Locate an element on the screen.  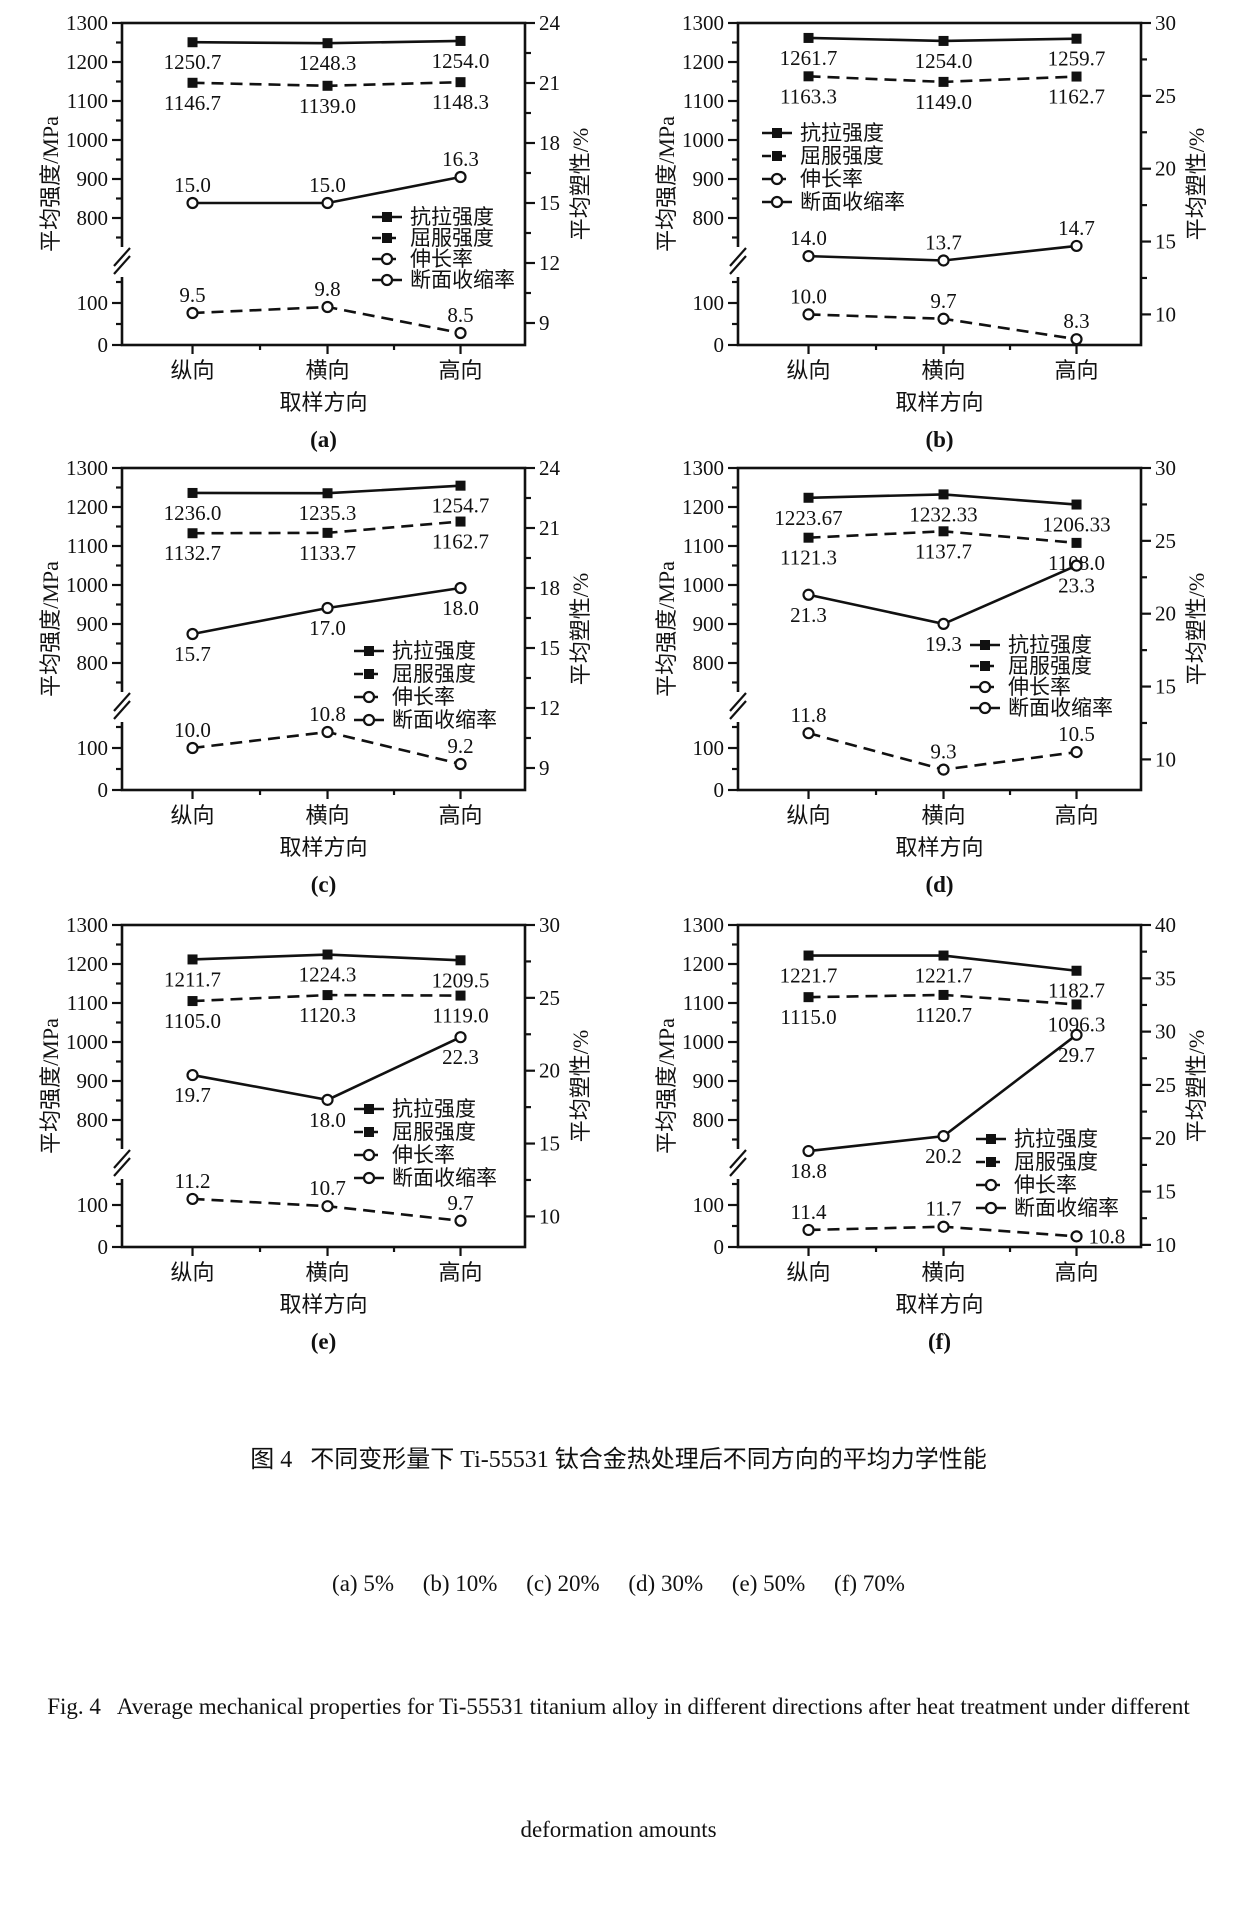
data-label: 9.8 is located at coordinates (327, 289).